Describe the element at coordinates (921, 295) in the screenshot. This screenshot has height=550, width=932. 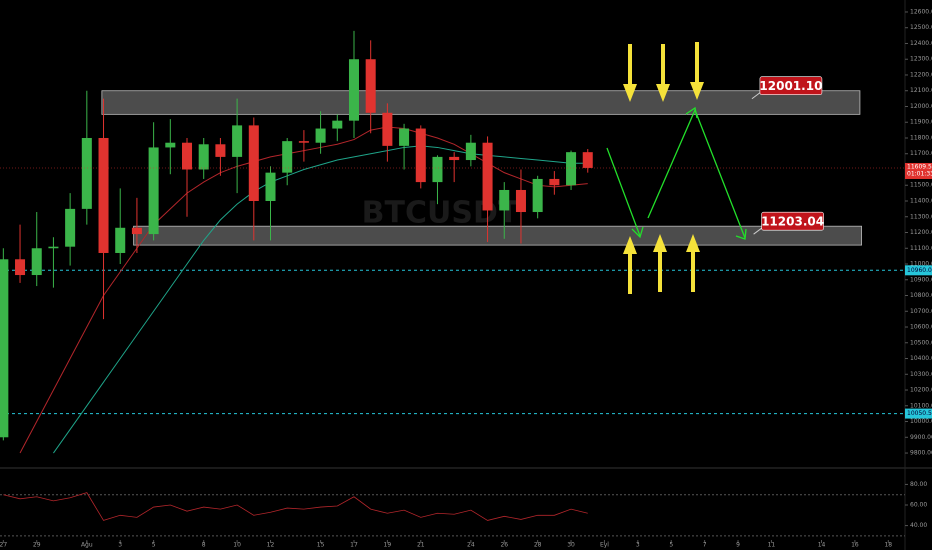
I see `y-tick-label: 10800.00` at that location.